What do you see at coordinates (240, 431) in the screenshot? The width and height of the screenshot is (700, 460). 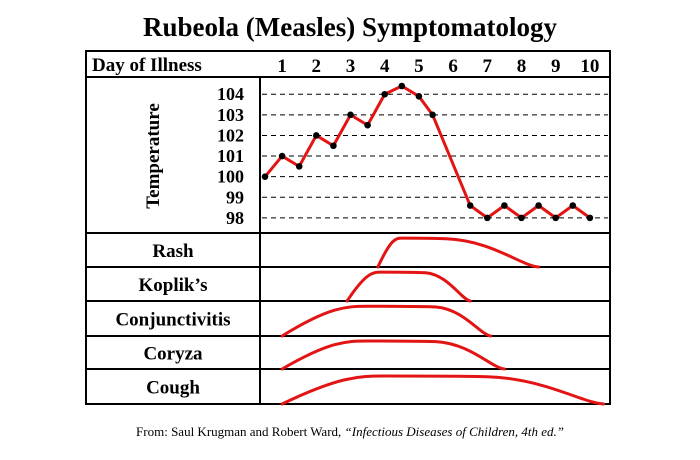 I see `source-authors: From: Saul Krugman and Robert Ward,` at bounding box center [240, 431].